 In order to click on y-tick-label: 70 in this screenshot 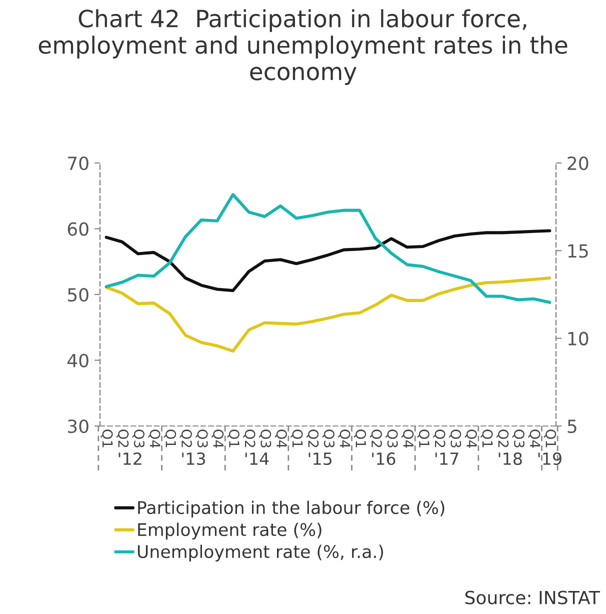, I will do `click(78, 163)`.